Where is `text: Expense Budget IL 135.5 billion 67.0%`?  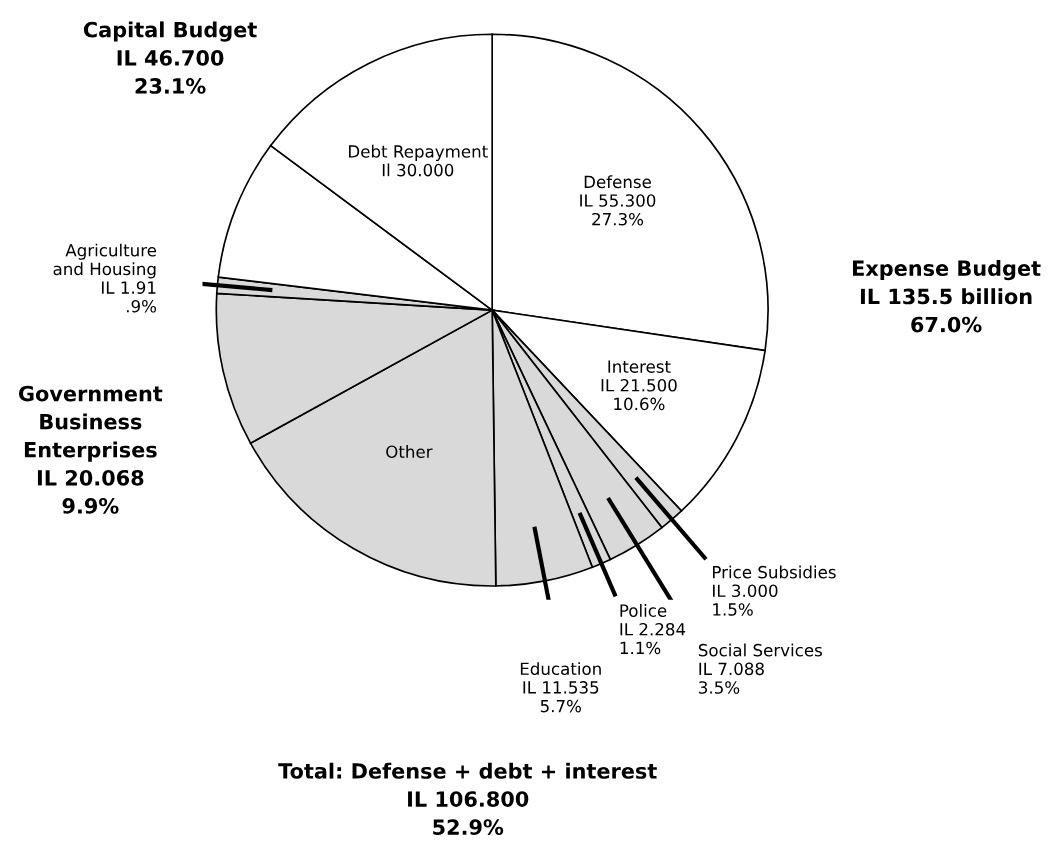 text: Expense Budget IL 135.5 billion 67.0% is located at coordinates (947, 296).